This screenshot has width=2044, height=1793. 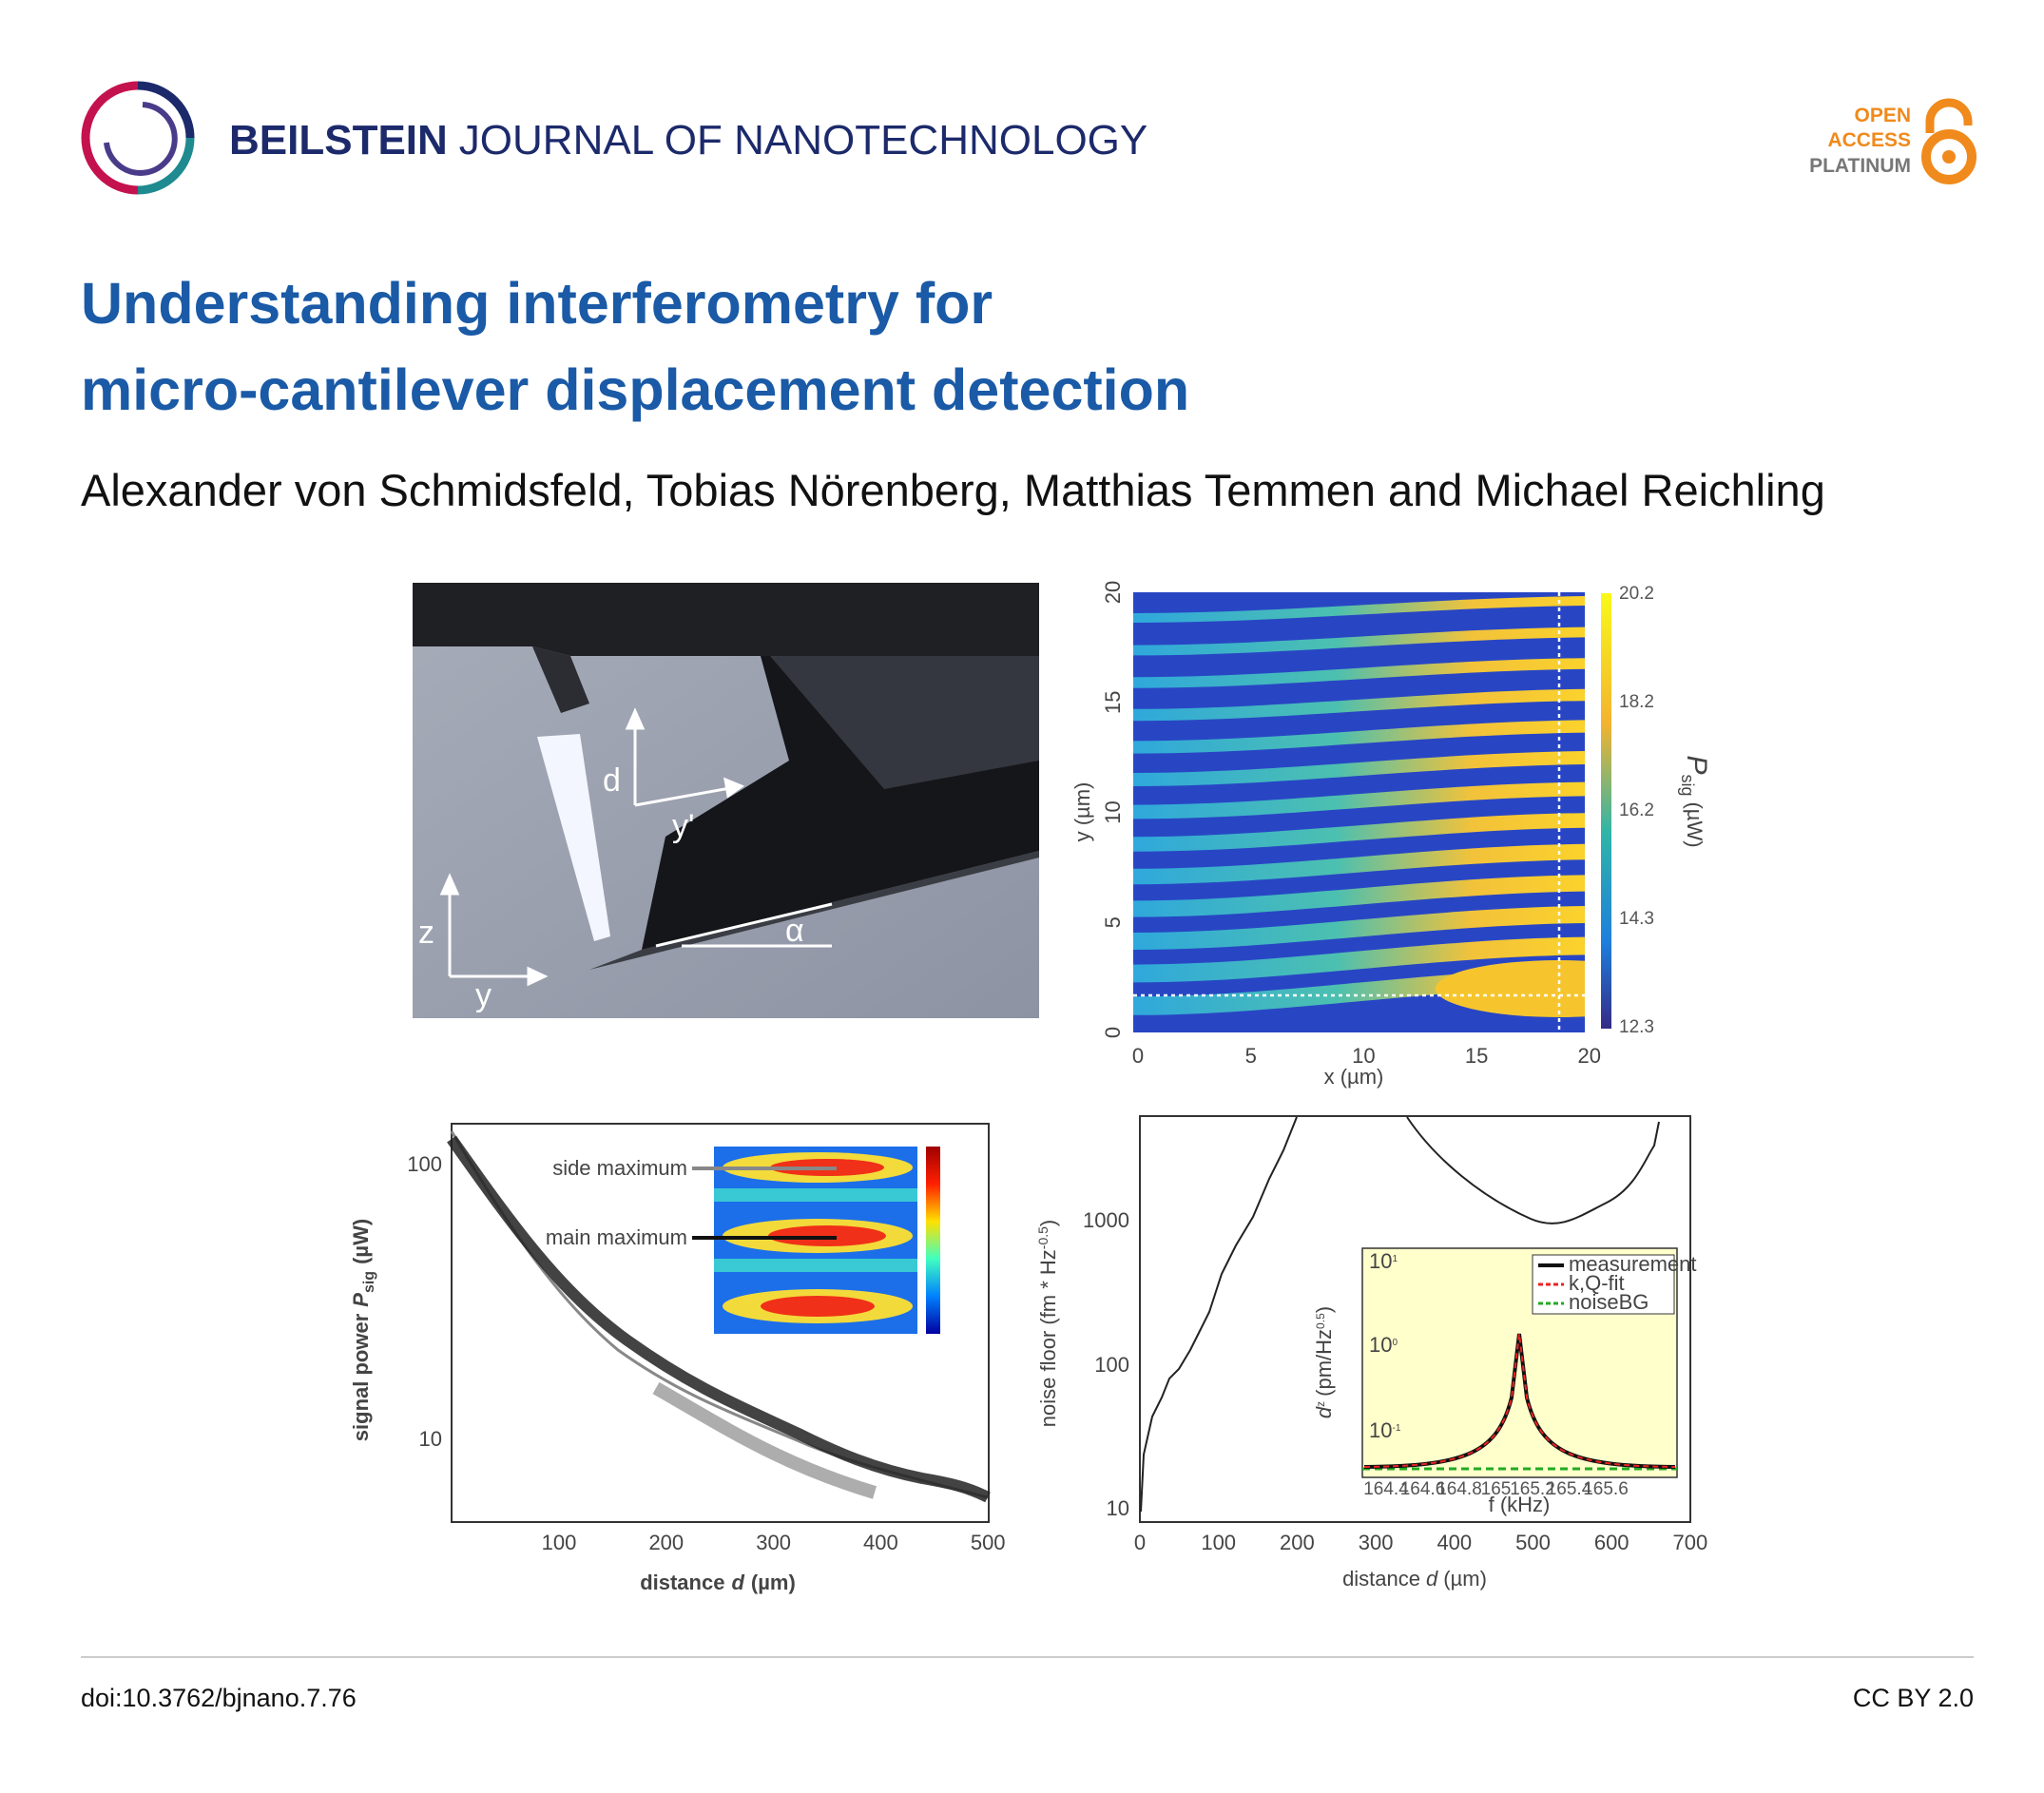 I want to click on label: y (µm), so click(x=1082, y=812).